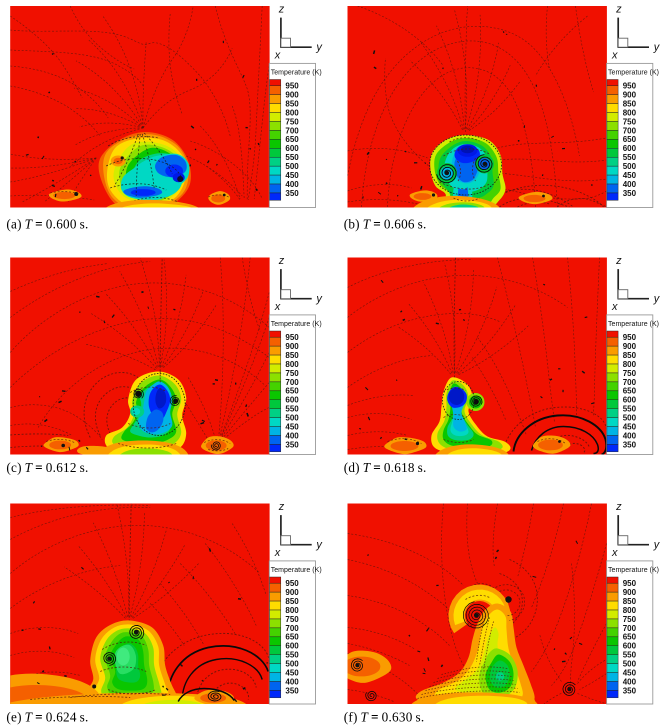 This screenshot has width=666, height=727. Describe the element at coordinates (384, 716) in the screenshot. I see `svg-text: (f) T = 0.630 s.` at that location.